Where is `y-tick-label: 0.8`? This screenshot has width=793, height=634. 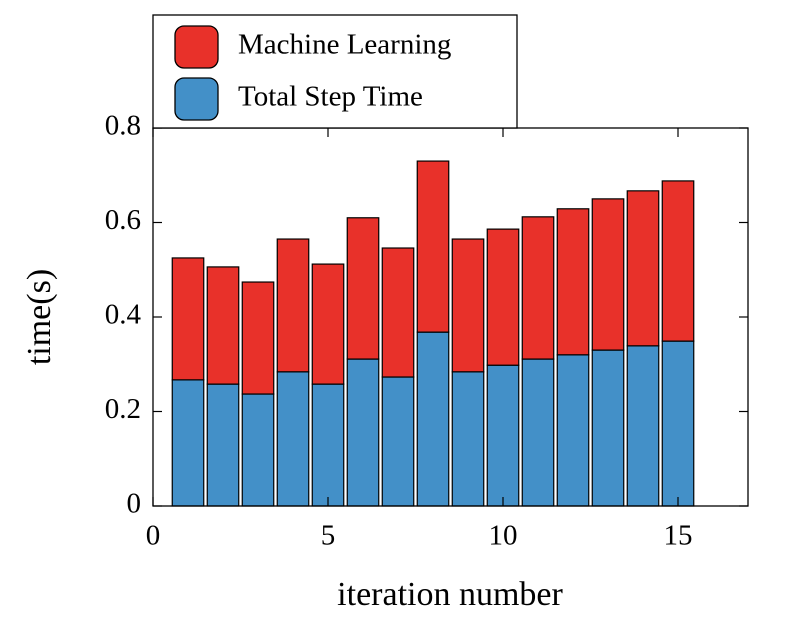 y-tick-label: 0.8 is located at coordinates (123, 126).